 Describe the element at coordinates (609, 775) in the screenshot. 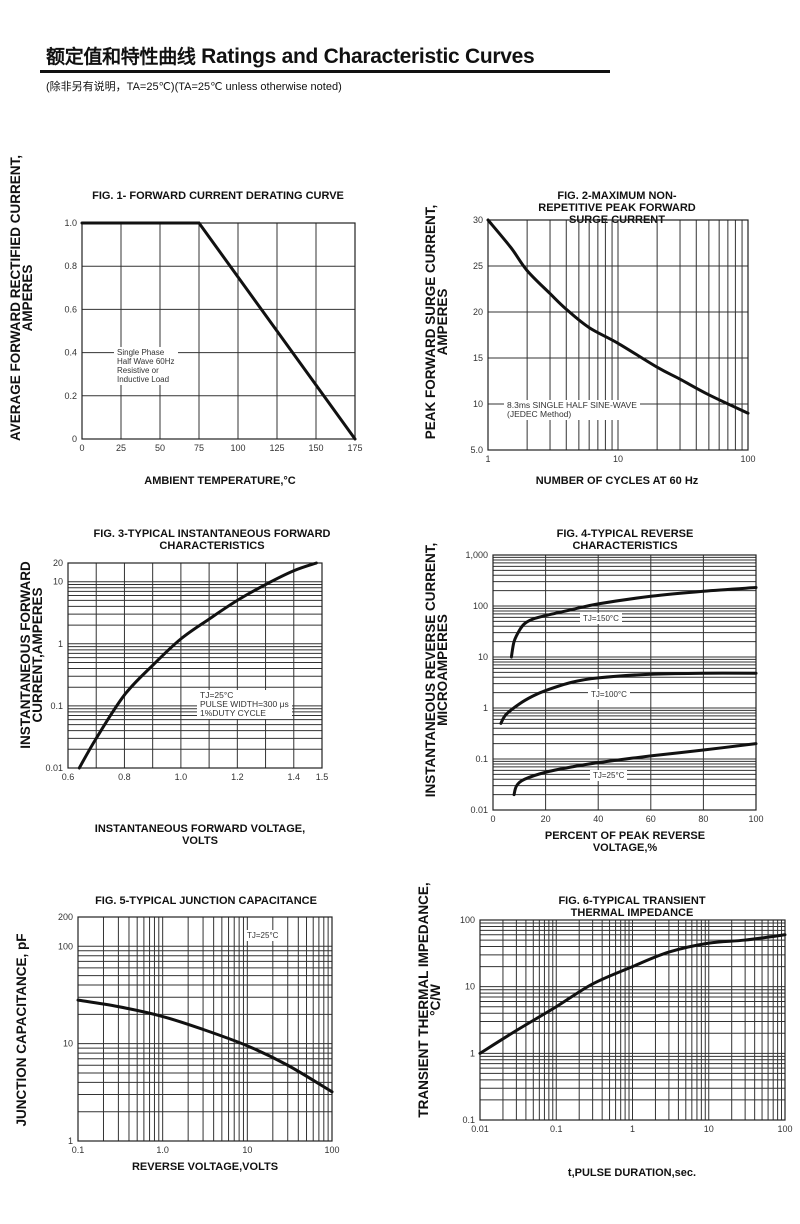

I see `fig4-series-label-25: TJ=25°C` at that location.